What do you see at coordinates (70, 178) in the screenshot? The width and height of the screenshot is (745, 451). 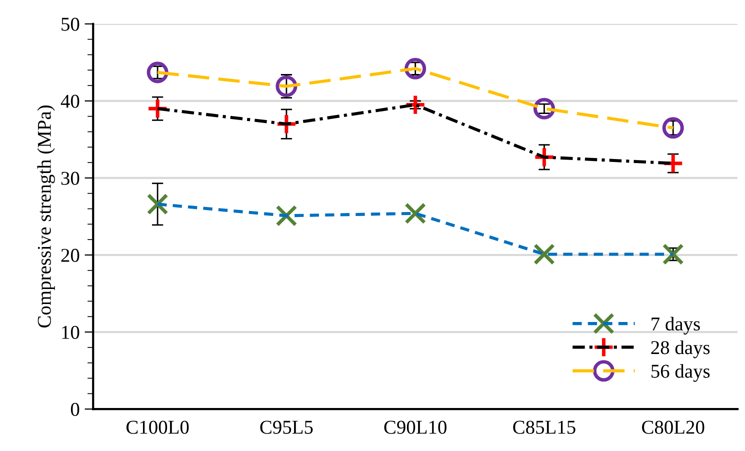 I see `y-tick-label: 30` at bounding box center [70, 178].